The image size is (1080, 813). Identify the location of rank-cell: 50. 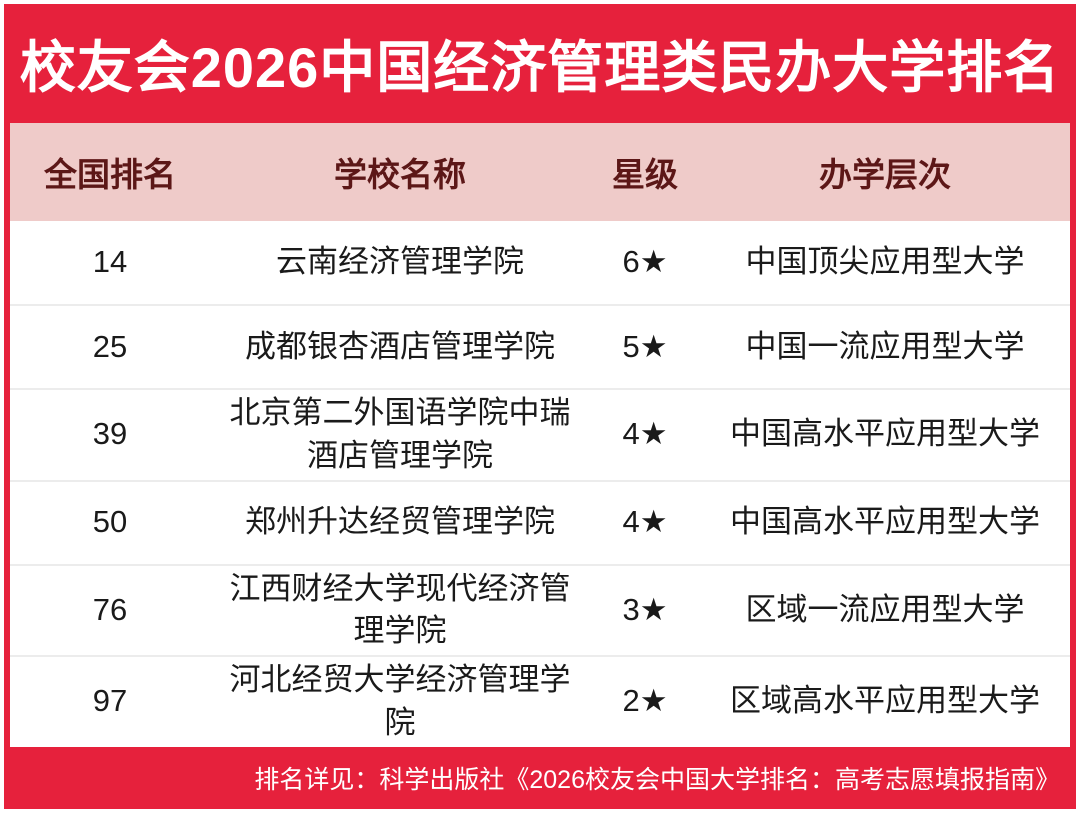
(110, 522).